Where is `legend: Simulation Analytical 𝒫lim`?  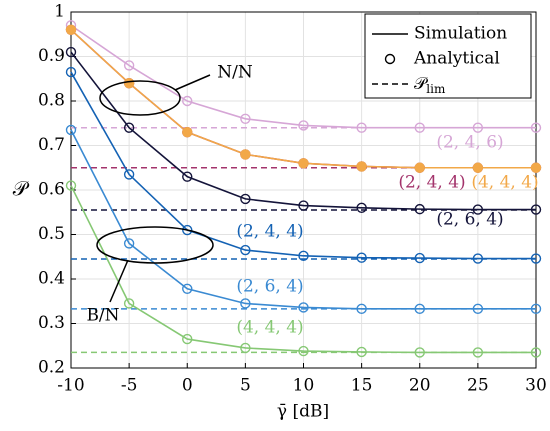
legend: Simulation Analytical 𝒫lim is located at coordinates (448, 56).